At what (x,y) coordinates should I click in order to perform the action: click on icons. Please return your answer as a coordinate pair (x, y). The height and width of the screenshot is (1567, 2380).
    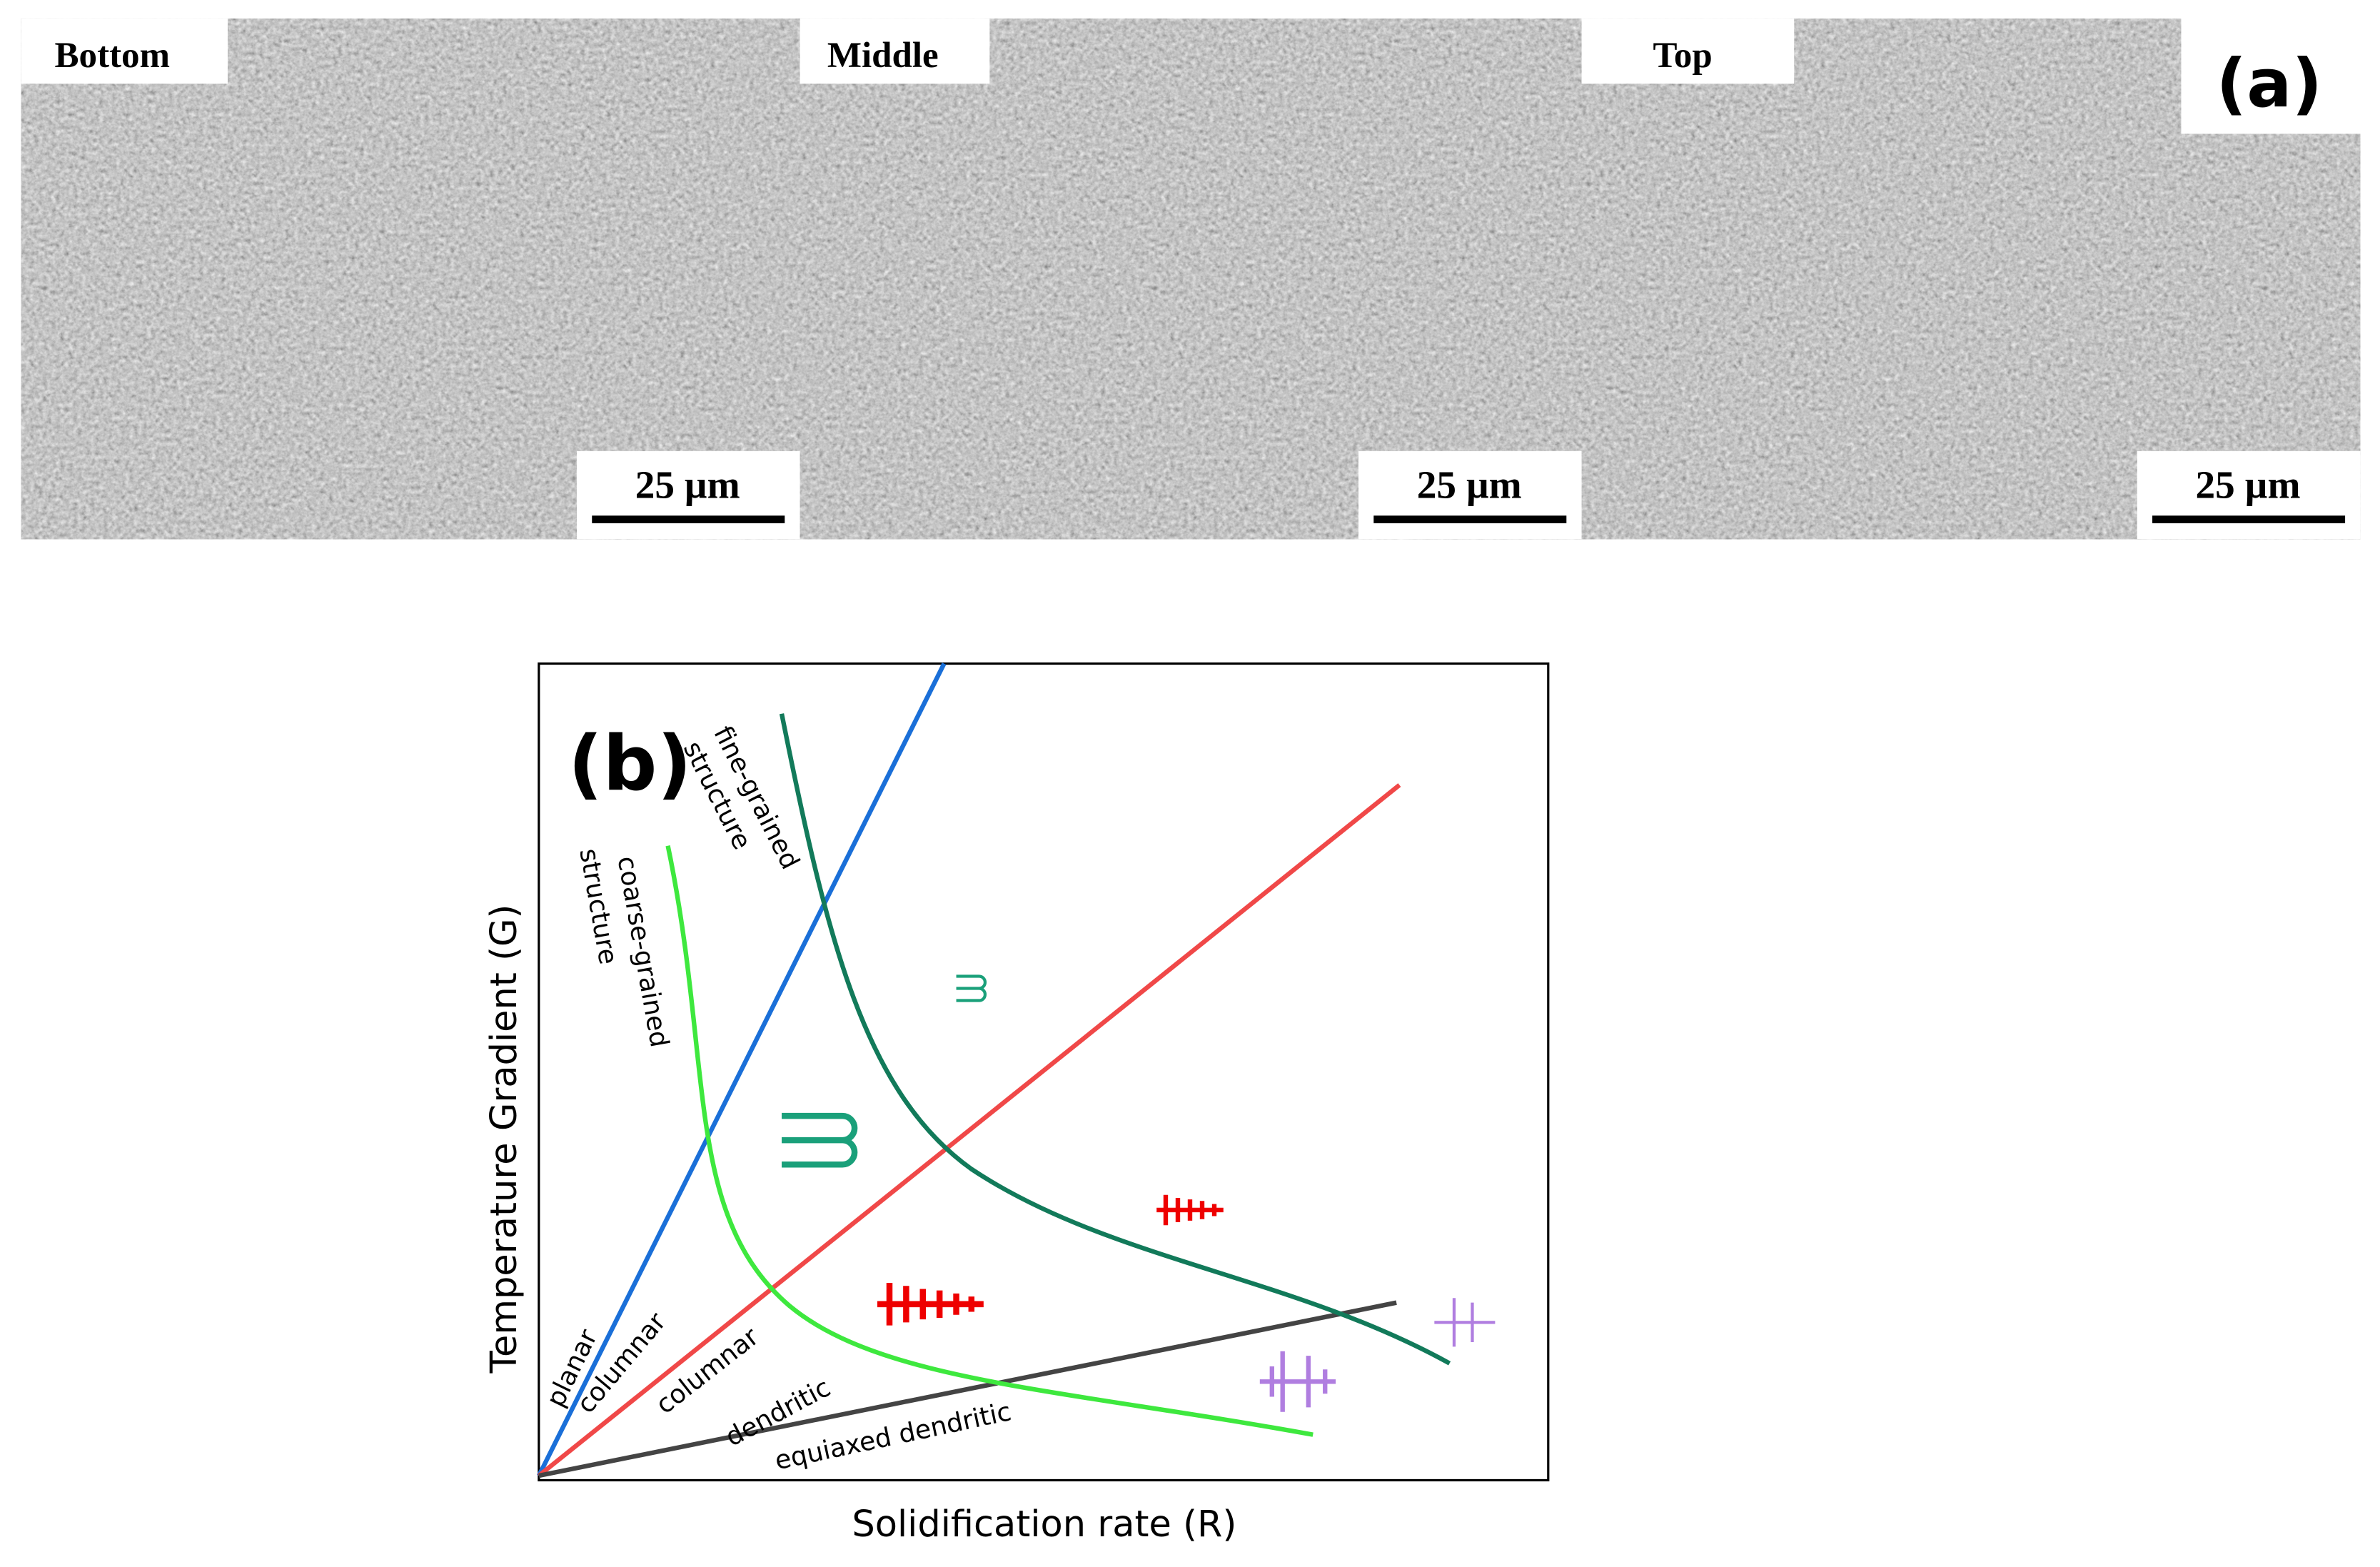
    Looking at the image, I should click on (1139, 1193).